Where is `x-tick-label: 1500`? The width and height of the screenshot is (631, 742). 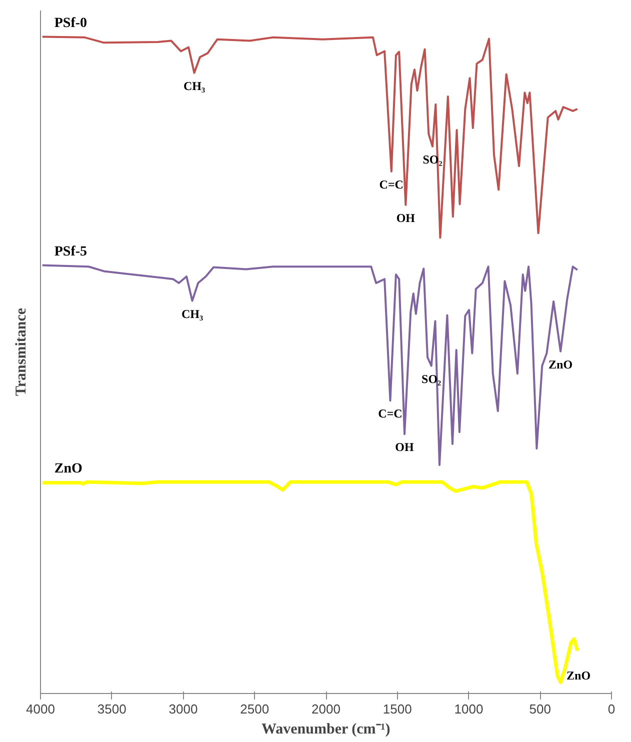 x-tick-label: 1500 is located at coordinates (397, 709).